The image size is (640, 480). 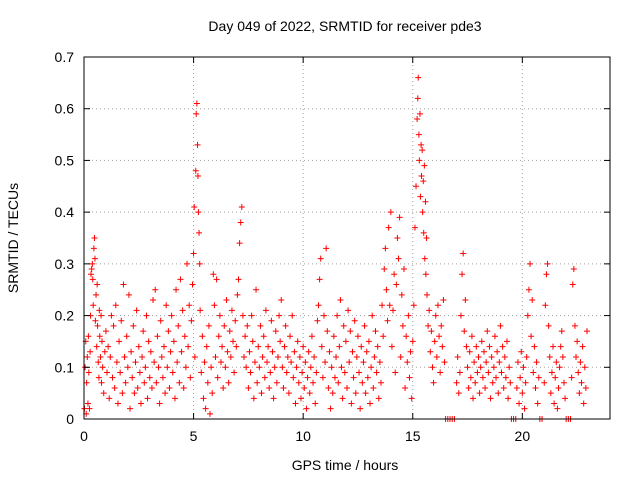 I want to click on y-axis-title: SRMTID / TECUs, so click(x=13, y=238).